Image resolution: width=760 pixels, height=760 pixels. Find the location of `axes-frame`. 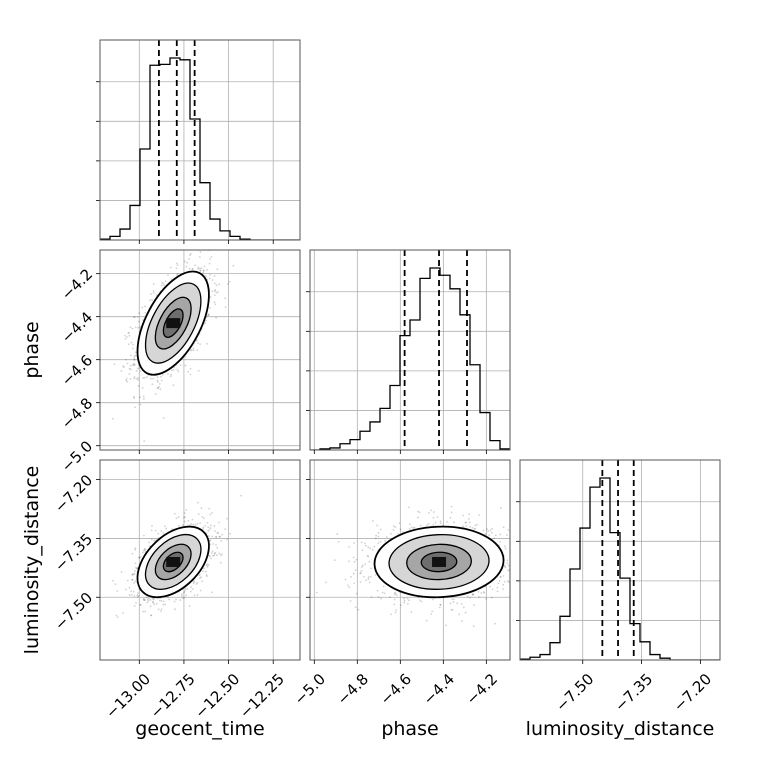

axes-frame is located at coordinates (620, 560).